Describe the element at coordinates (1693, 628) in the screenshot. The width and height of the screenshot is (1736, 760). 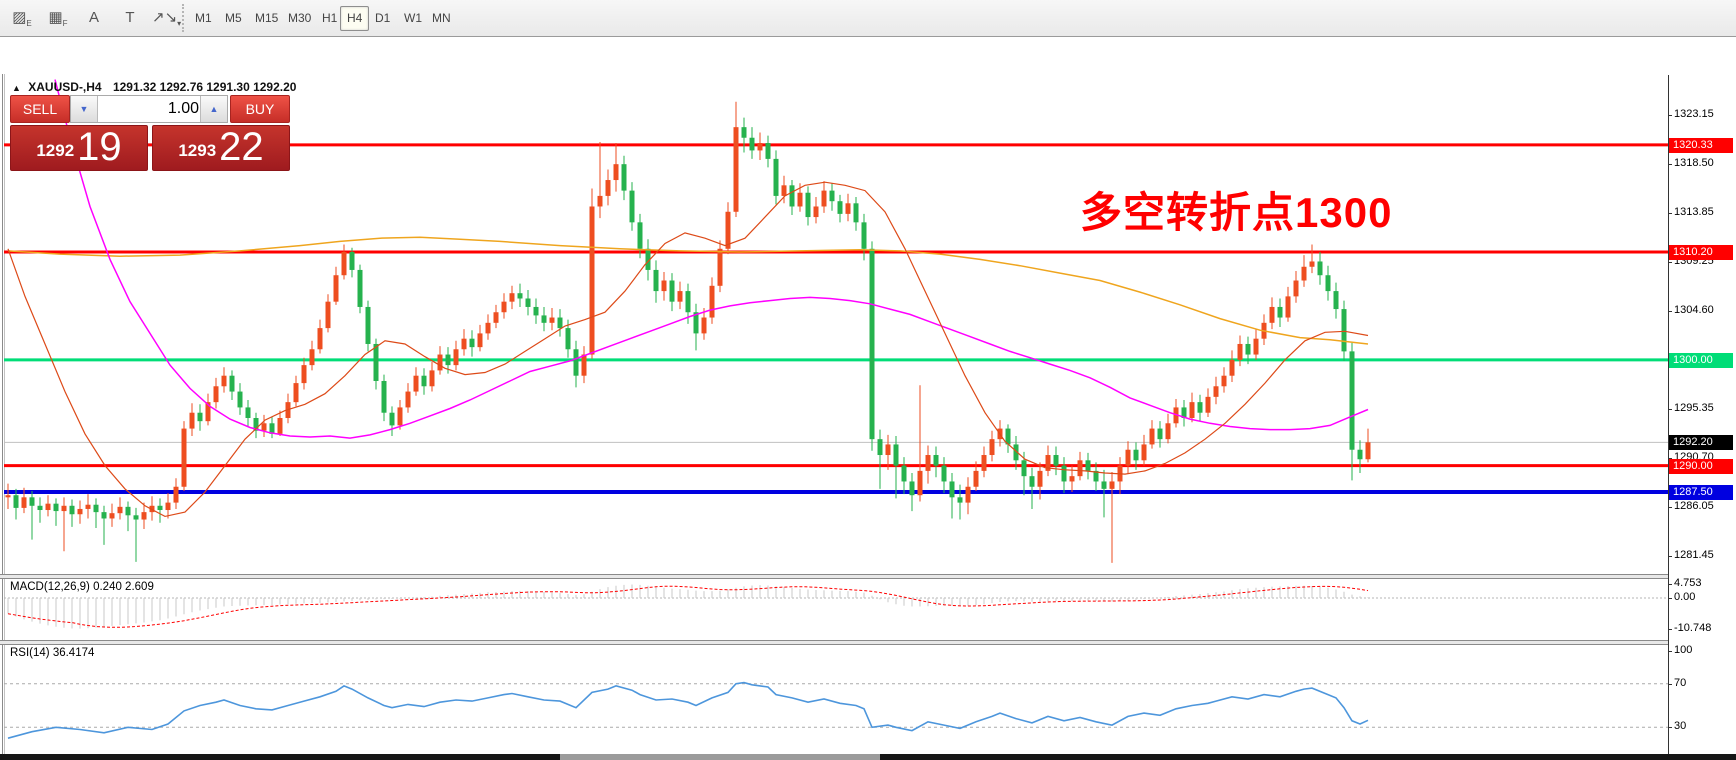
I see `macd-axis-label: -10.748` at that location.